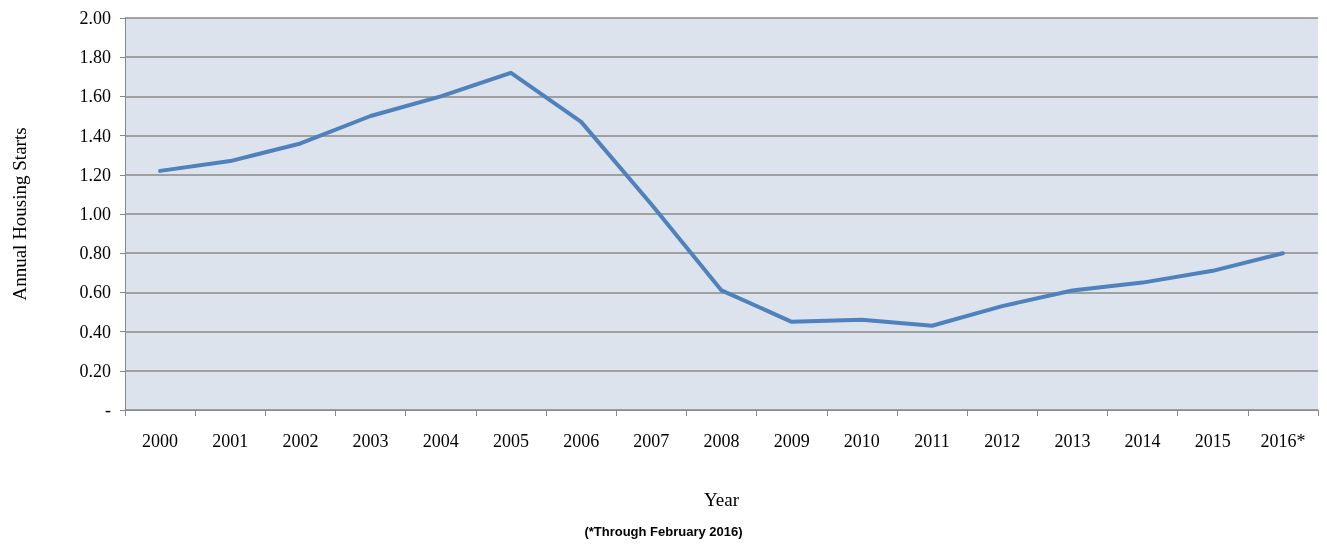 The height and width of the screenshot is (552, 1327). Describe the element at coordinates (440, 441) in the screenshot. I see `x-tick-label: 2004` at that location.